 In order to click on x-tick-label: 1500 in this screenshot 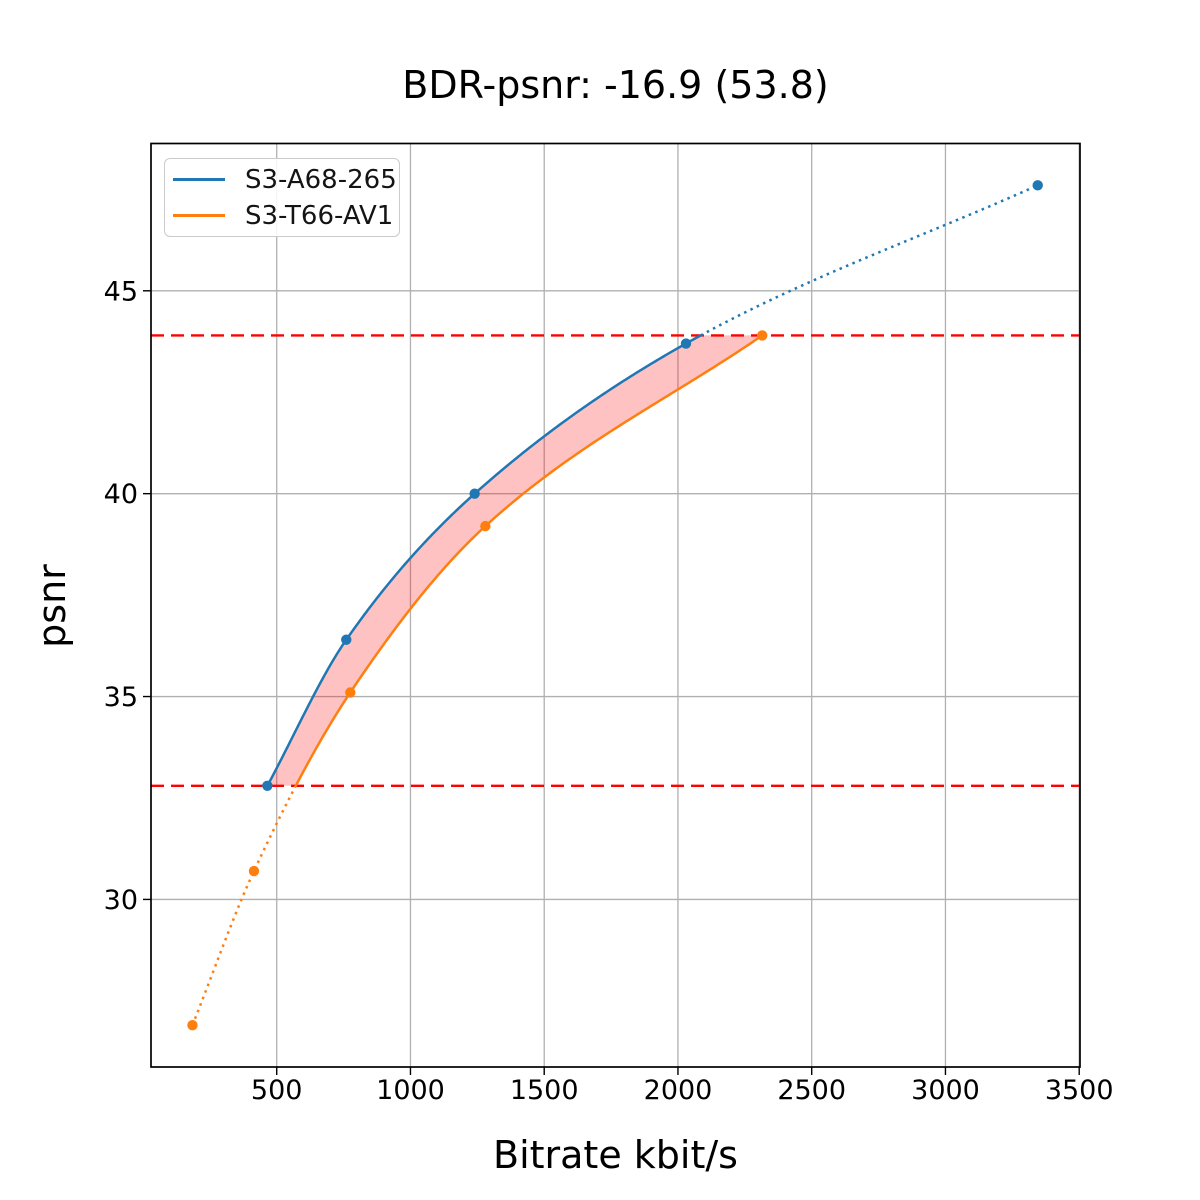, I will do `click(544, 1090)`.